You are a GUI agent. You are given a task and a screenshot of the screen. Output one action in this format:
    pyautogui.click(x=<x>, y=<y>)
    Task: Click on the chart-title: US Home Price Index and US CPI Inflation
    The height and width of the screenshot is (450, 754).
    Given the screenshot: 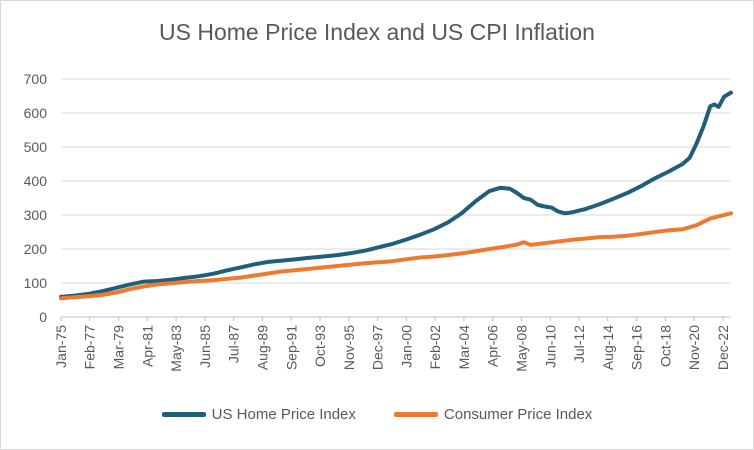 What is the action you would take?
    pyautogui.click(x=377, y=32)
    